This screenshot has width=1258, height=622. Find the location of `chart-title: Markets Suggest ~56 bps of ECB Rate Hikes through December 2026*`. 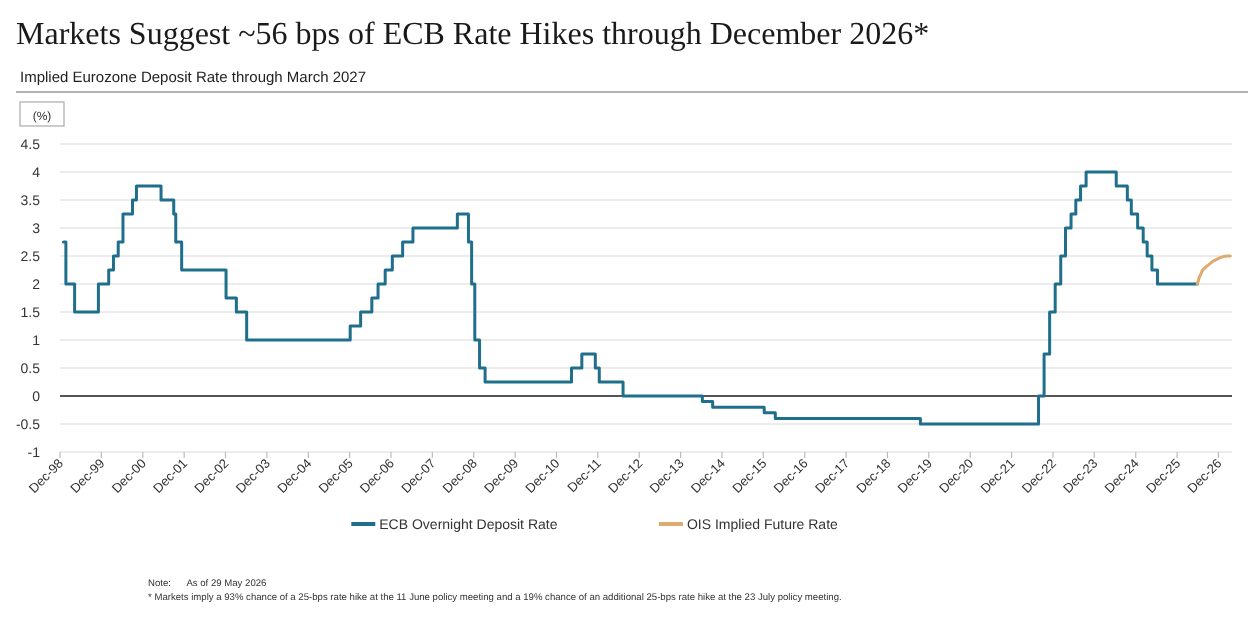

chart-title: Markets Suggest ~56 bps of ECB Rate Hikes through December 2026* is located at coordinates (473, 35).